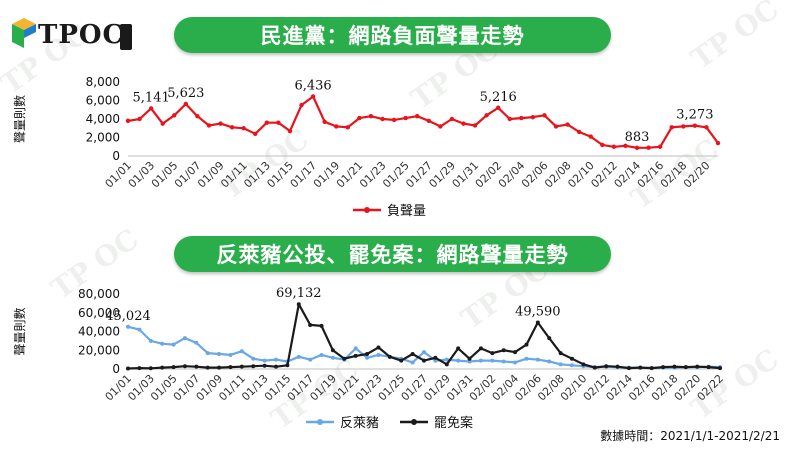 The height and width of the screenshot is (450, 800). Describe the element at coordinates (81, 35) in the screenshot. I see `brand-name: TPOC` at that location.